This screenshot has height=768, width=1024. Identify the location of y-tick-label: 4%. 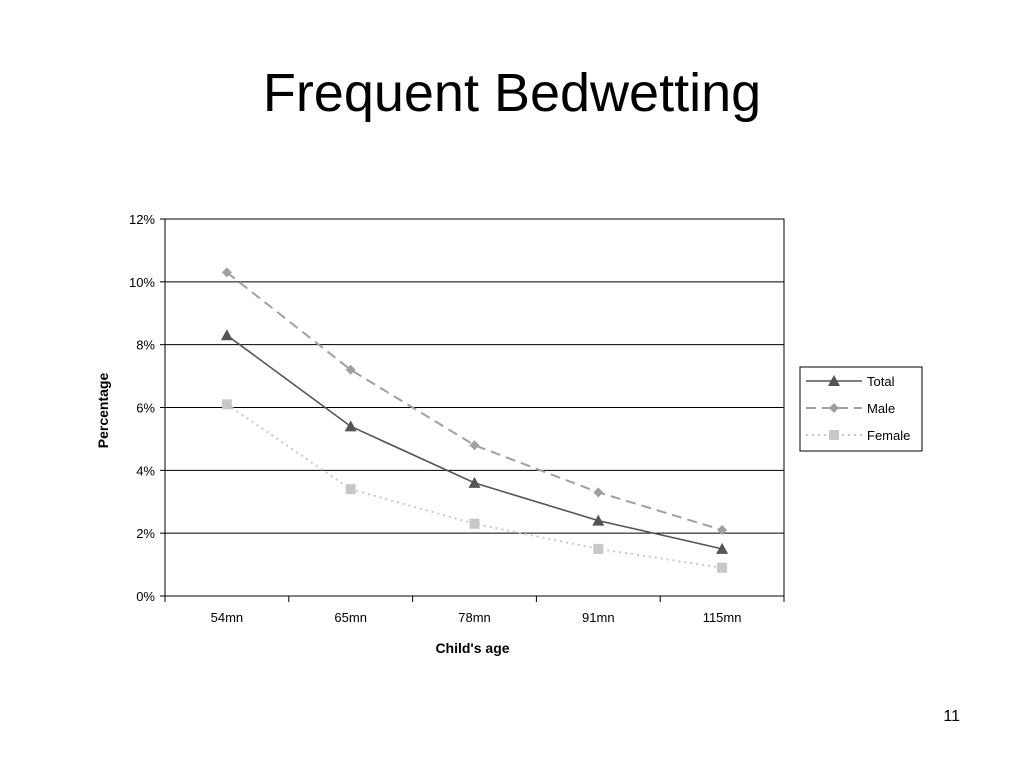
(145, 470).